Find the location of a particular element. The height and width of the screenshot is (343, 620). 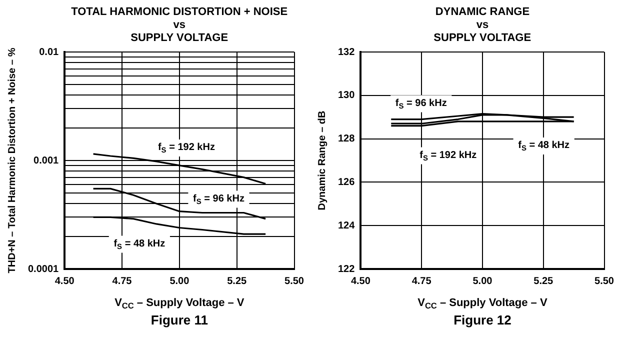

chart-title: TOTAL HARMONIC DISTORTION + NOISE vs SUPPLY VOLTAGE is located at coordinates (179, 25).